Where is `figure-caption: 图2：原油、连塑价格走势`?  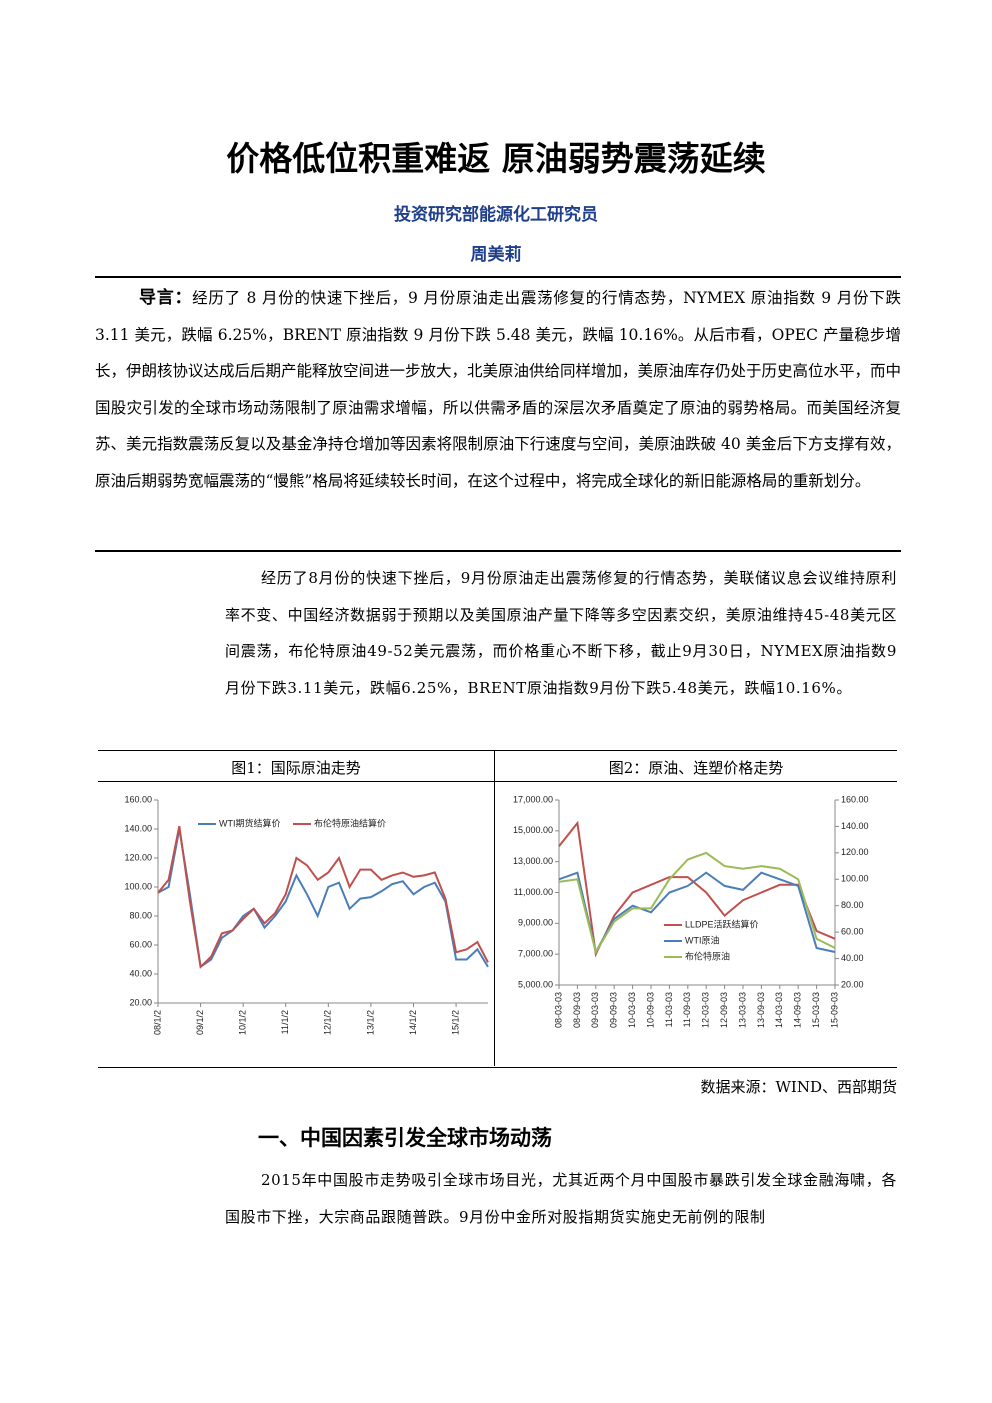
figure-caption: 图2：原油、连塑价格走势 is located at coordinates (696, 768).